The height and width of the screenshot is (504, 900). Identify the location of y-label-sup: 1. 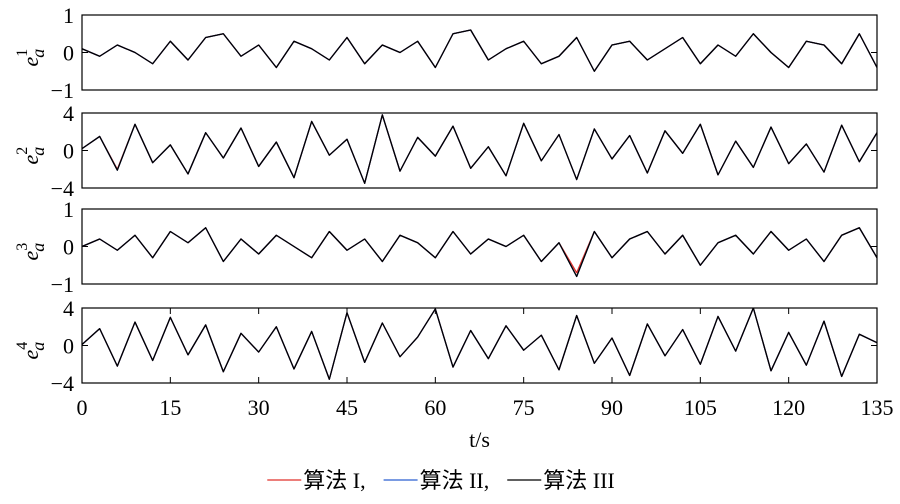
(22, 53).